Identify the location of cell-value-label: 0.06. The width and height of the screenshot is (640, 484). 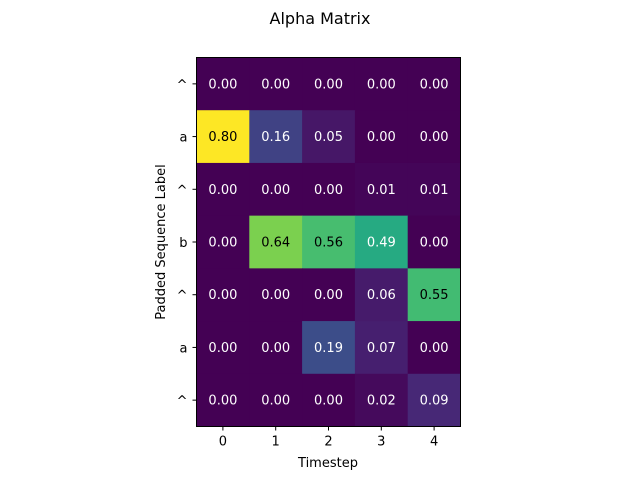
(381, 295).